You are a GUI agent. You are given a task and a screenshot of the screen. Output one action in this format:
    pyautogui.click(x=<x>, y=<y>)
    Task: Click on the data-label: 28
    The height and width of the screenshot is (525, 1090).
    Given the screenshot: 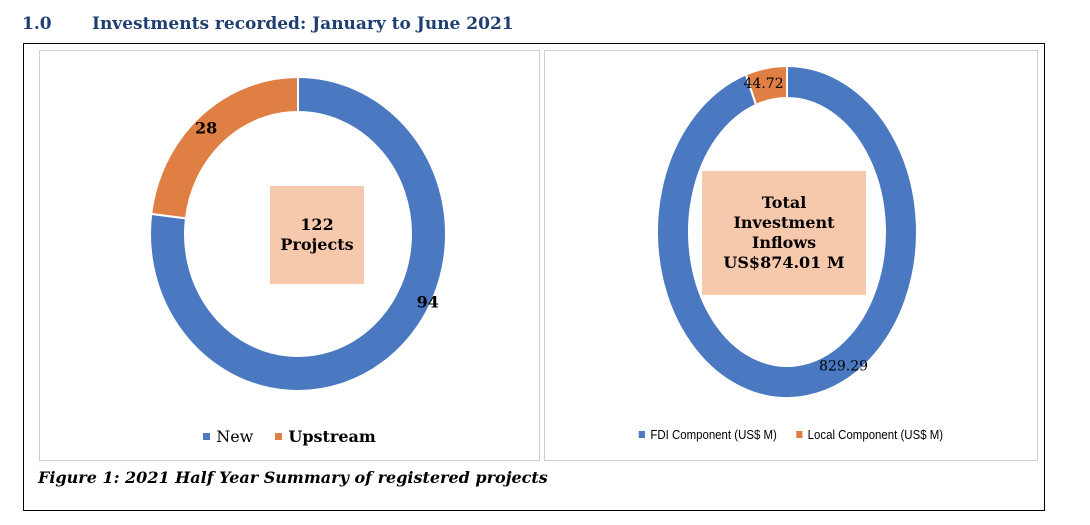 What is the action you would take?
    pyautogui.click(x=206, y=127)
    